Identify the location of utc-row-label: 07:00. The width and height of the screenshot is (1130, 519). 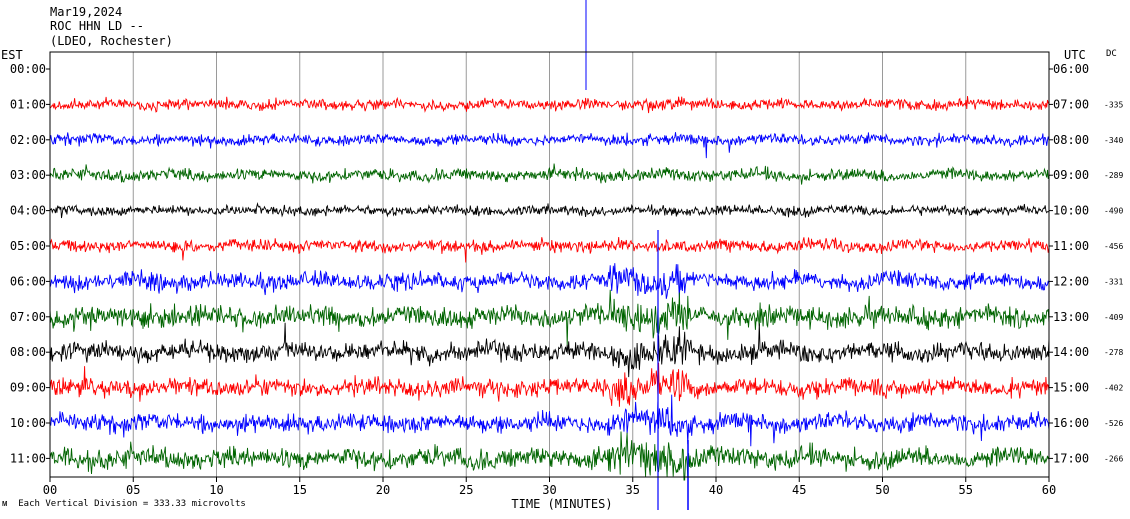
(1071, 104).